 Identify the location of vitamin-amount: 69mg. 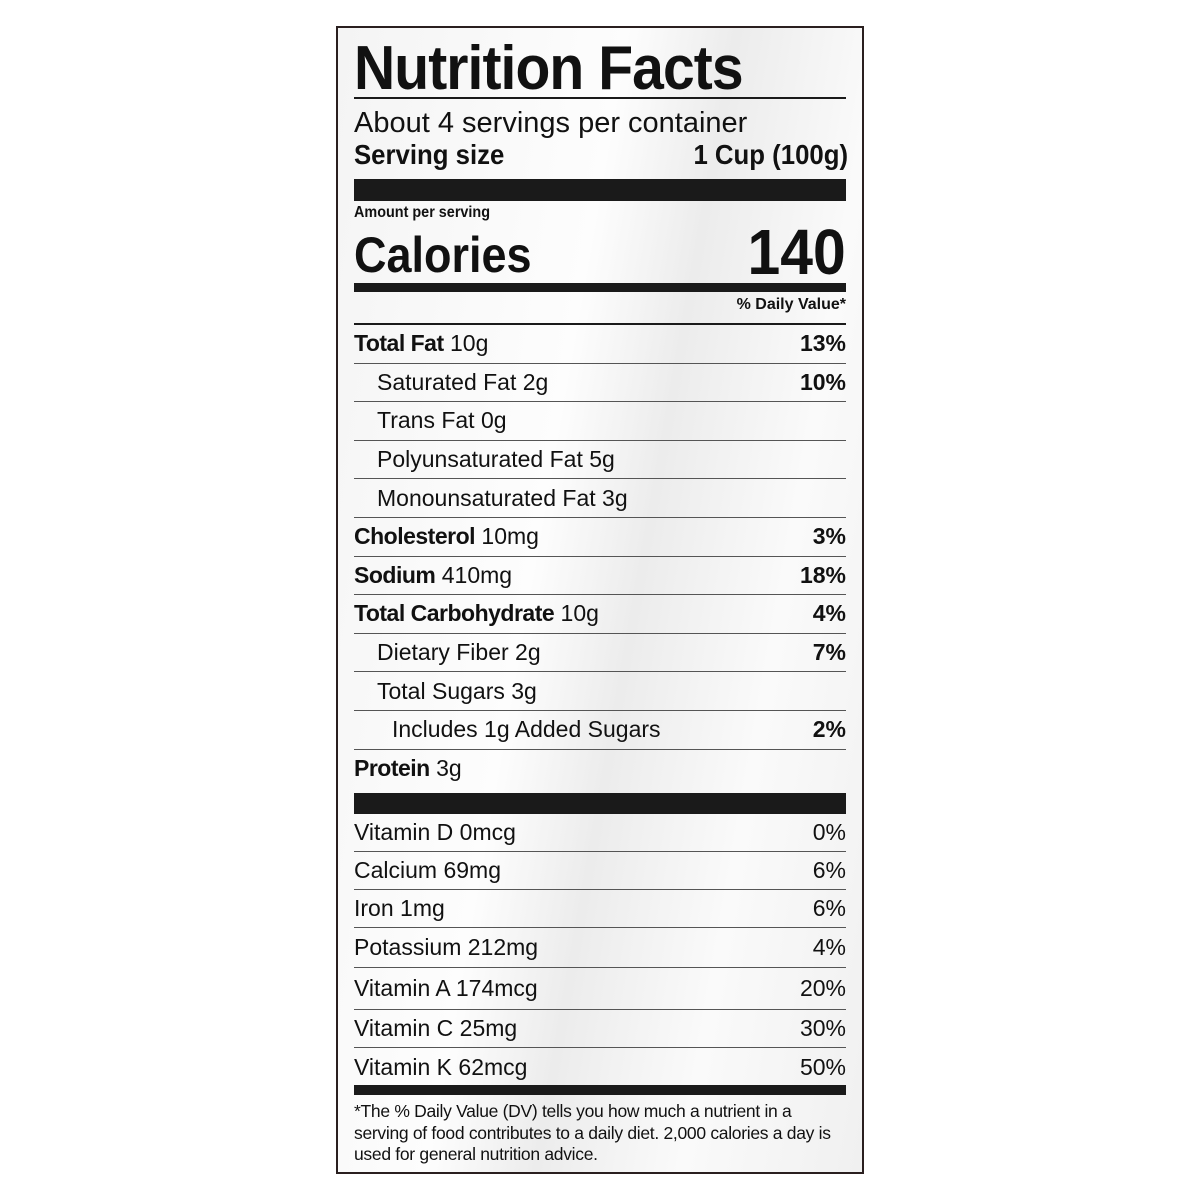
(472, 870).